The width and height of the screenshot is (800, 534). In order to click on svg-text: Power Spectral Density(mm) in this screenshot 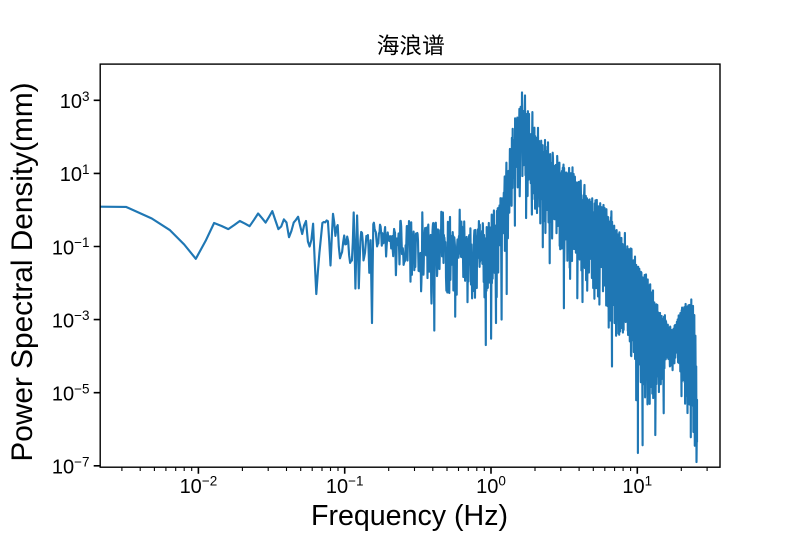, I will do `click(22, 271)`.